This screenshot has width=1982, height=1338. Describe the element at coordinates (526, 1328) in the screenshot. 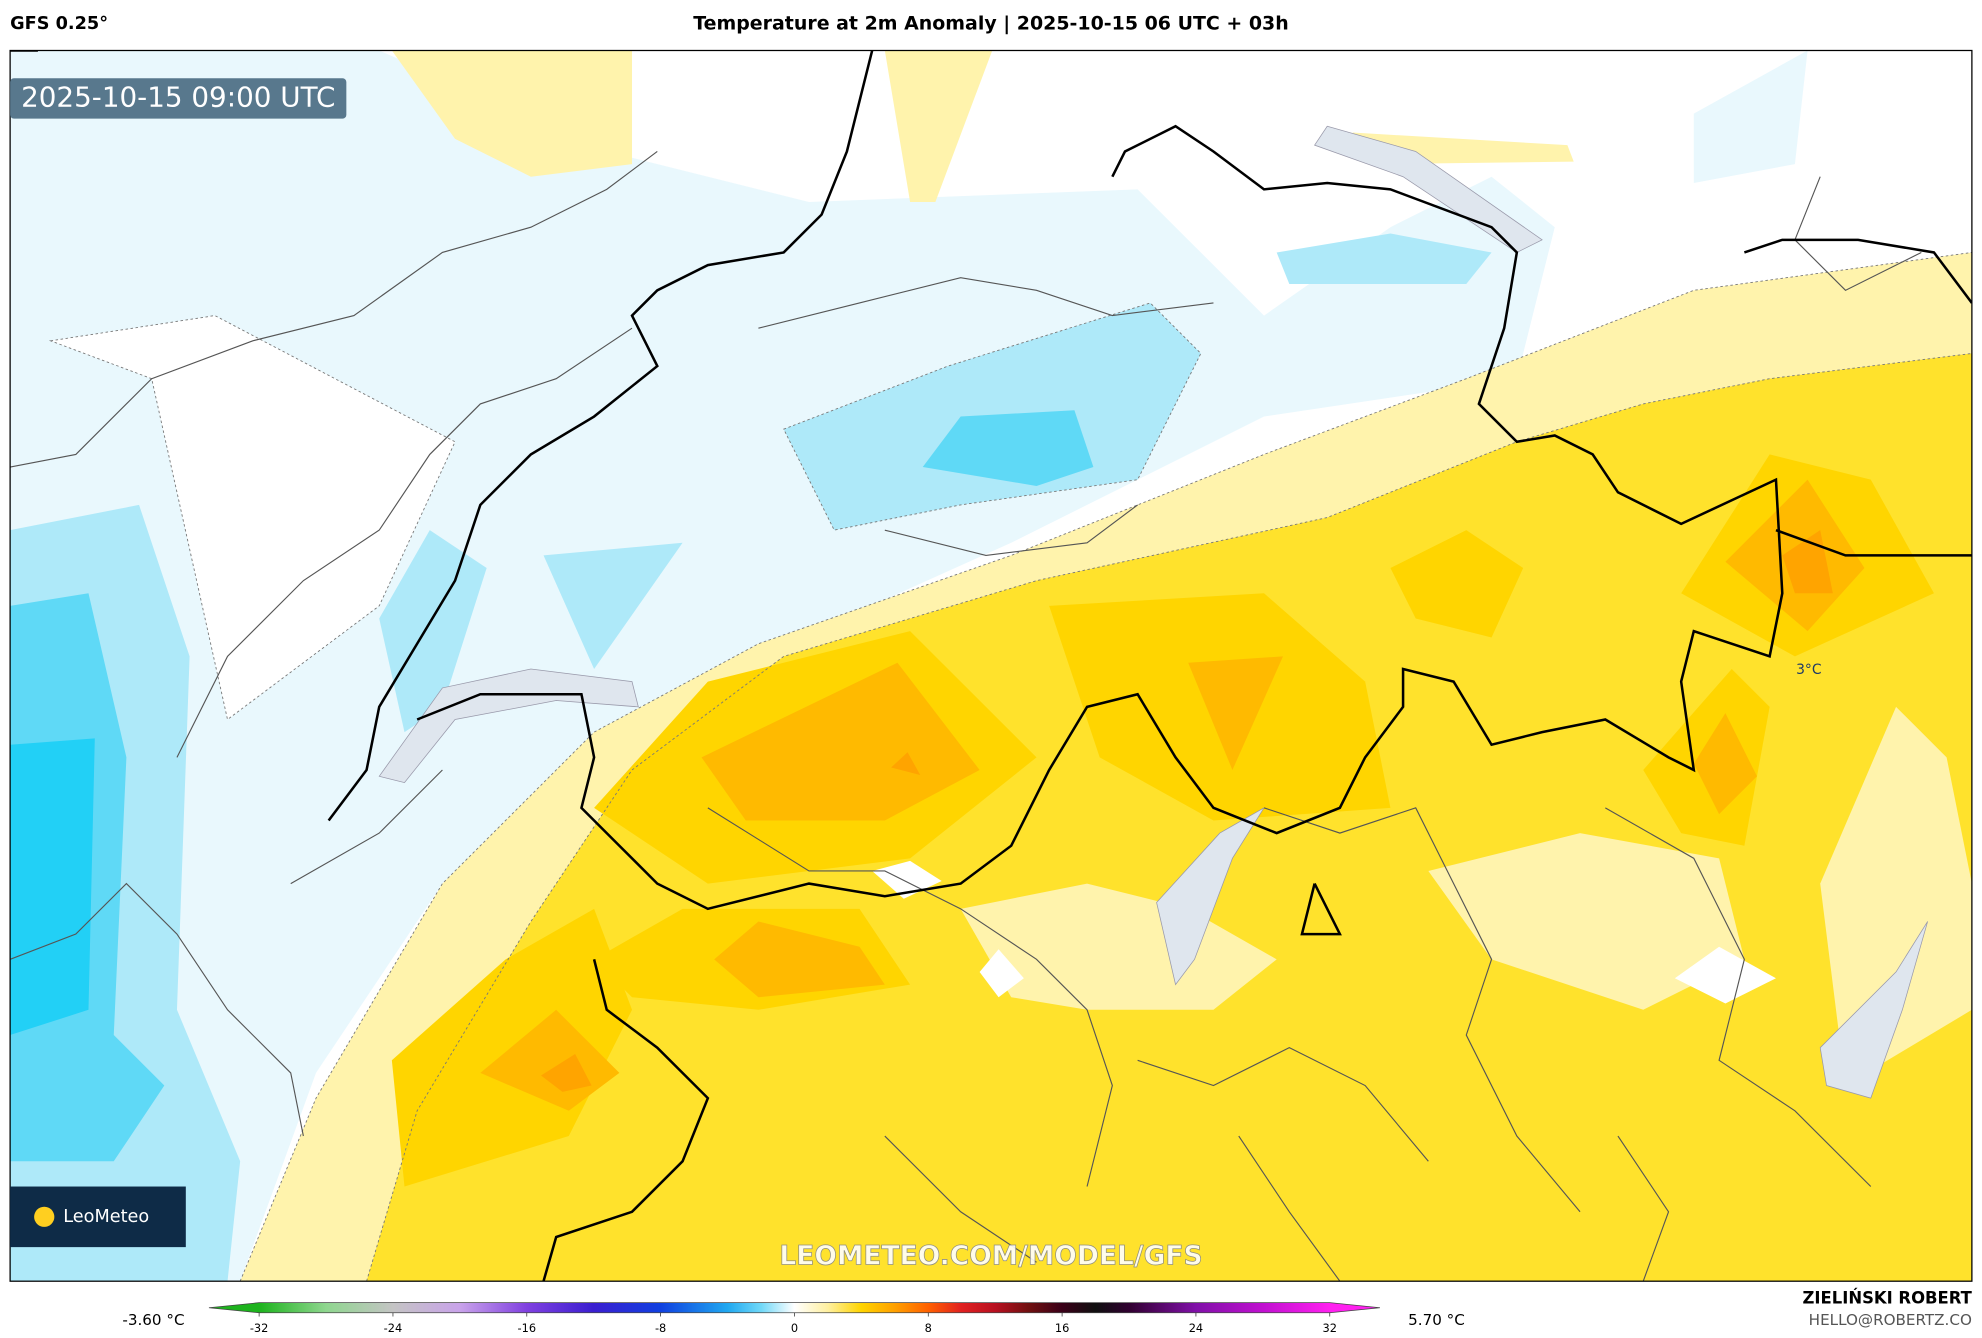

I see `colorbar-tick-label: -16` at that location.